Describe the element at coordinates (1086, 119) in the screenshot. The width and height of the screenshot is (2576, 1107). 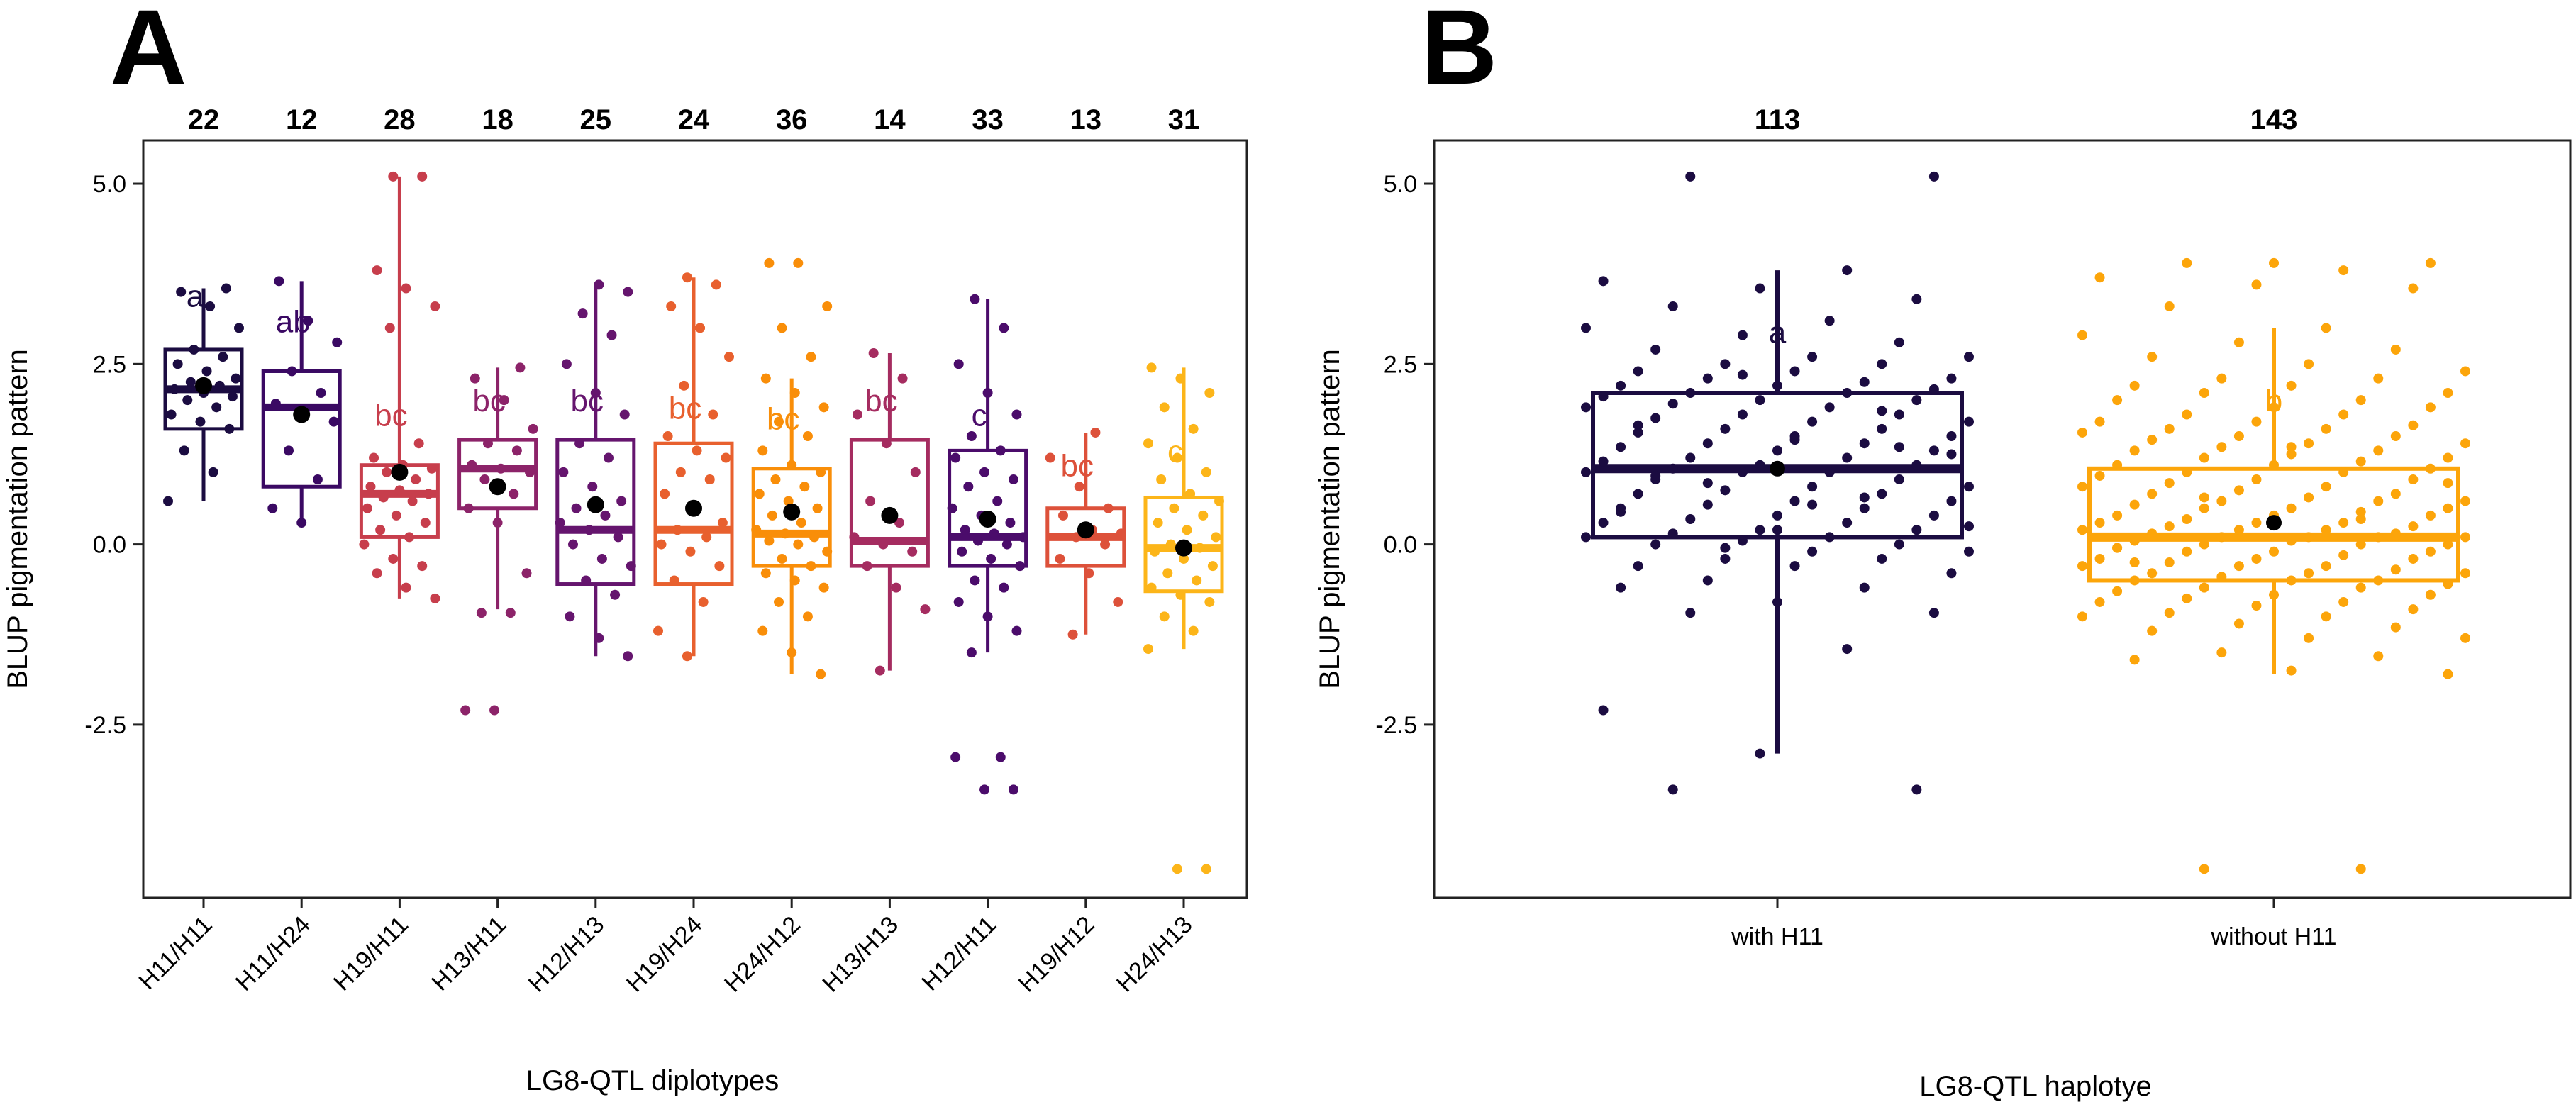
I see `group-count: 13` at that location.